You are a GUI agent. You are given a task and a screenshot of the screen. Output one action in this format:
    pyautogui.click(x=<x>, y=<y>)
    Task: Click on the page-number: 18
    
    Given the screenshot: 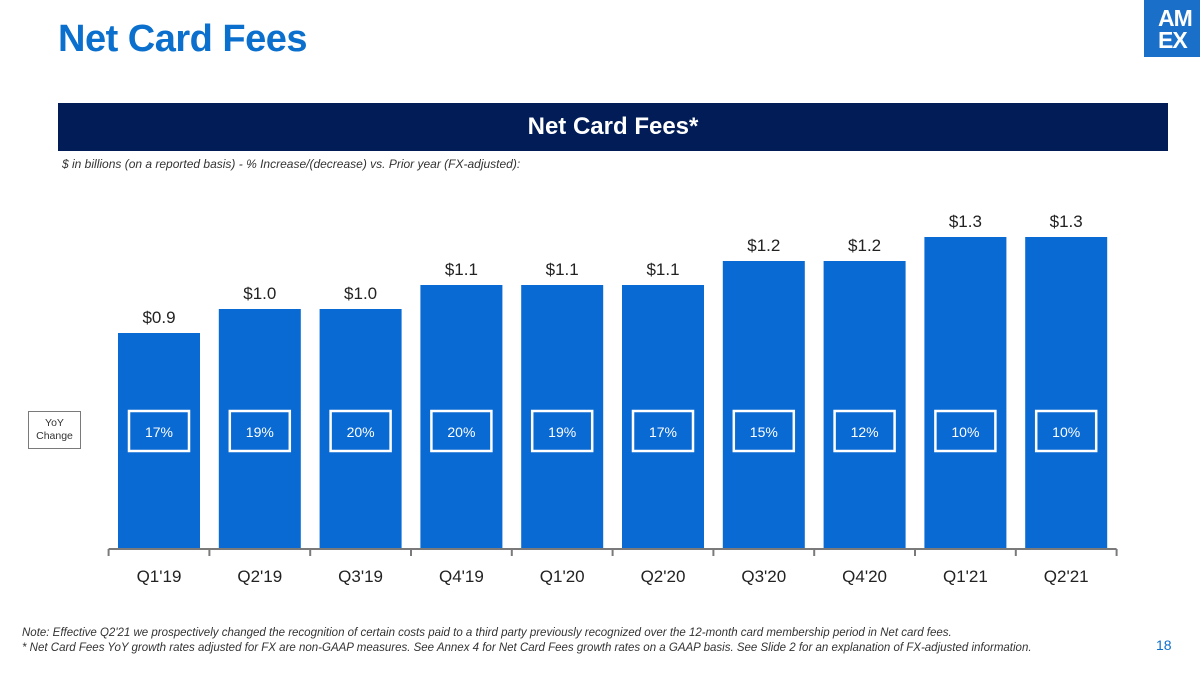 What is the action you would take?
    pyautogui.click(x=1164, y=645)
    